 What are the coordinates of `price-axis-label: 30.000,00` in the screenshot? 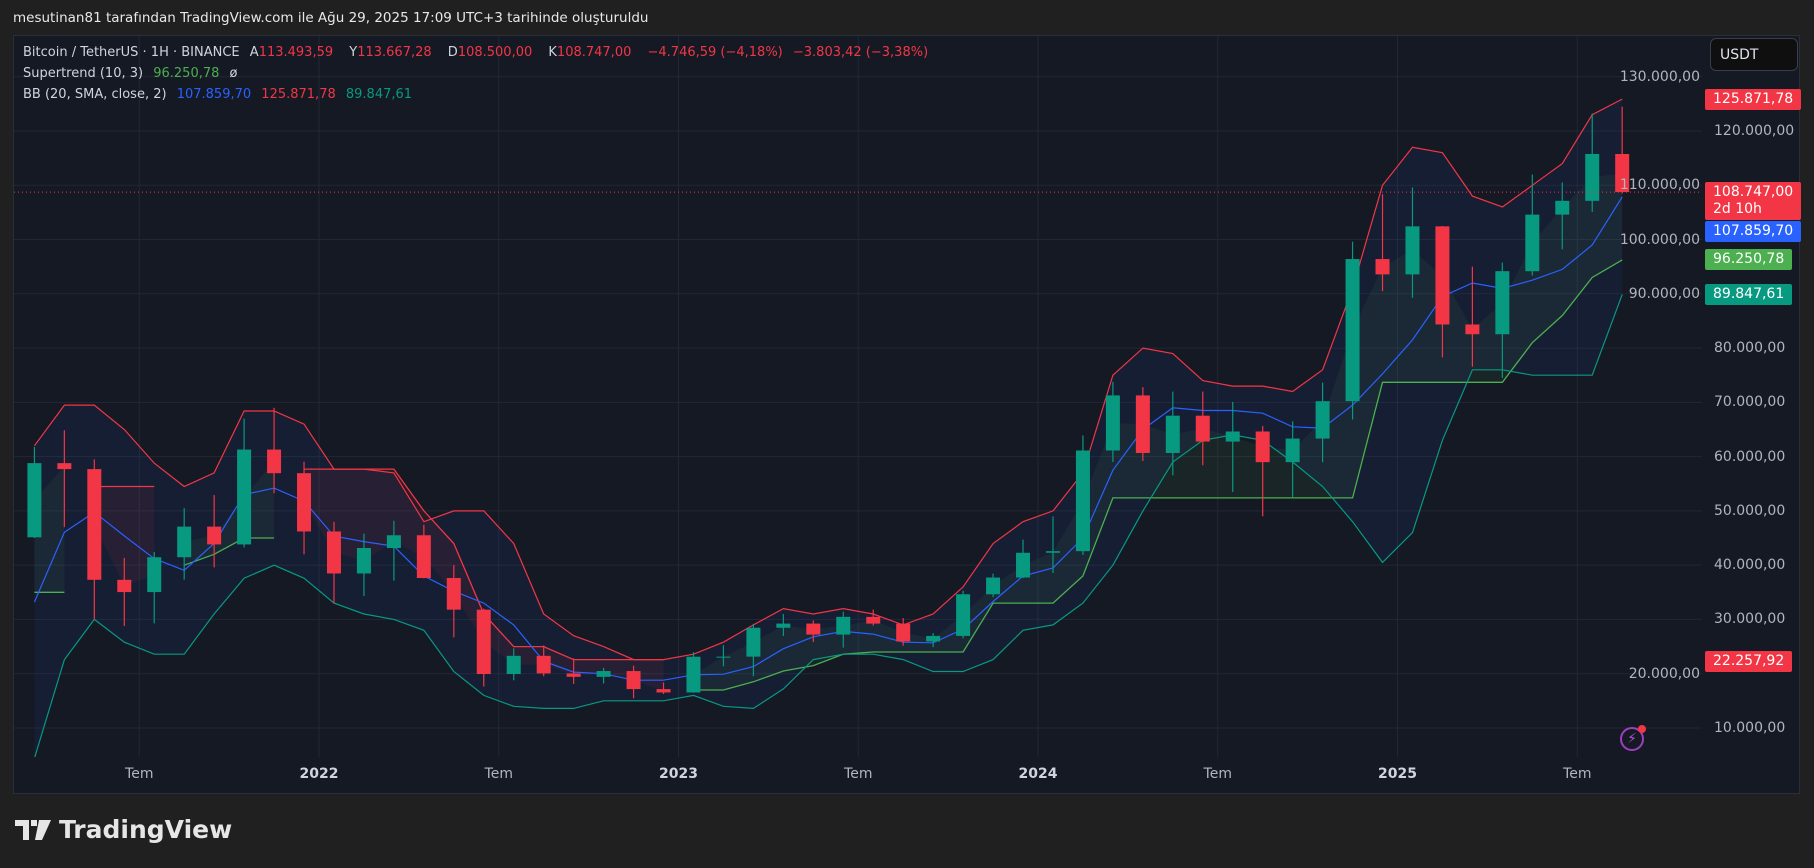 It's located at (1750, 619).